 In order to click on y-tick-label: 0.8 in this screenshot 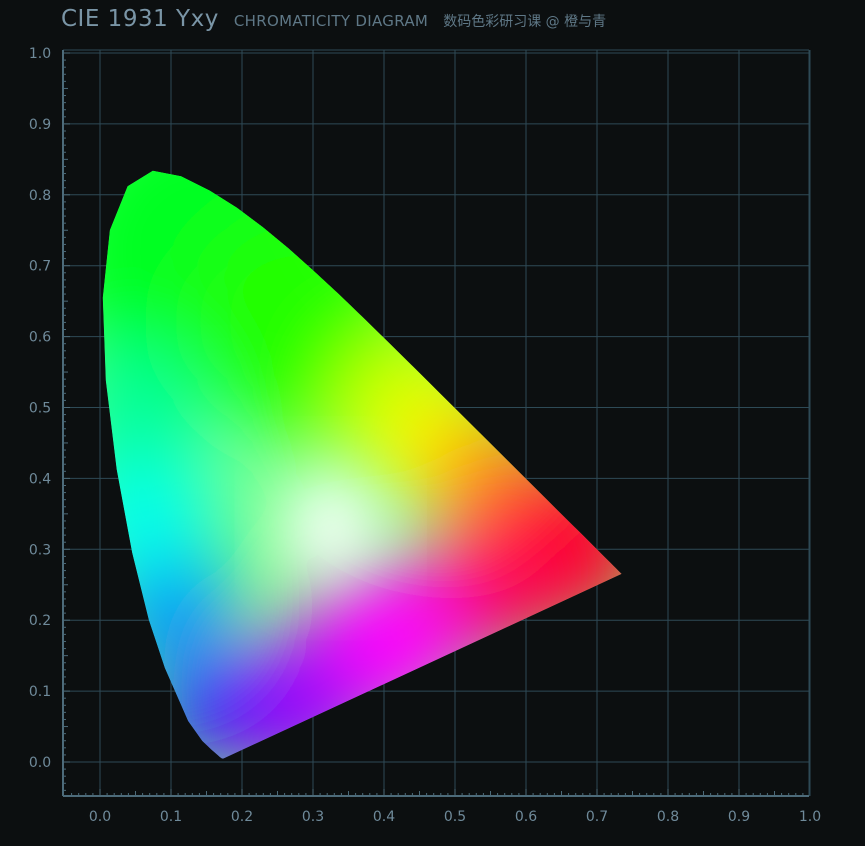, I will do `click(40, 196)`.